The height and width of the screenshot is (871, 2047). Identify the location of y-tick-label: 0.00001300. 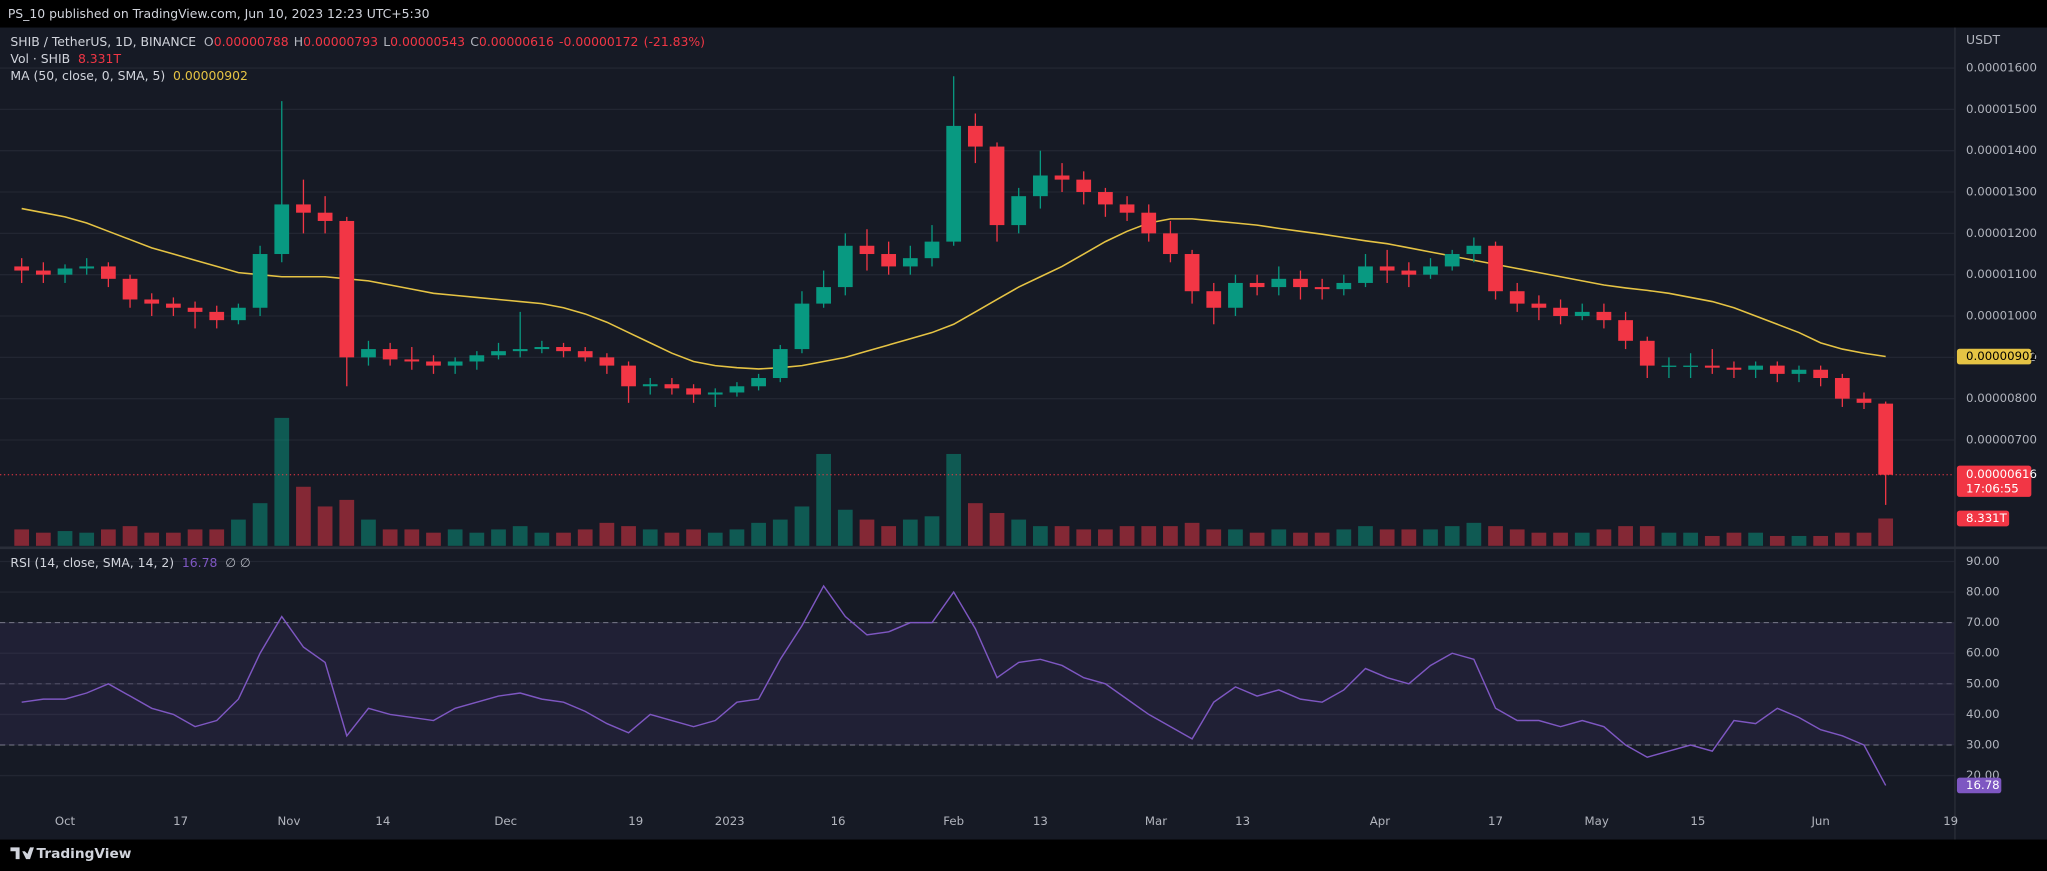
(2001, 192).